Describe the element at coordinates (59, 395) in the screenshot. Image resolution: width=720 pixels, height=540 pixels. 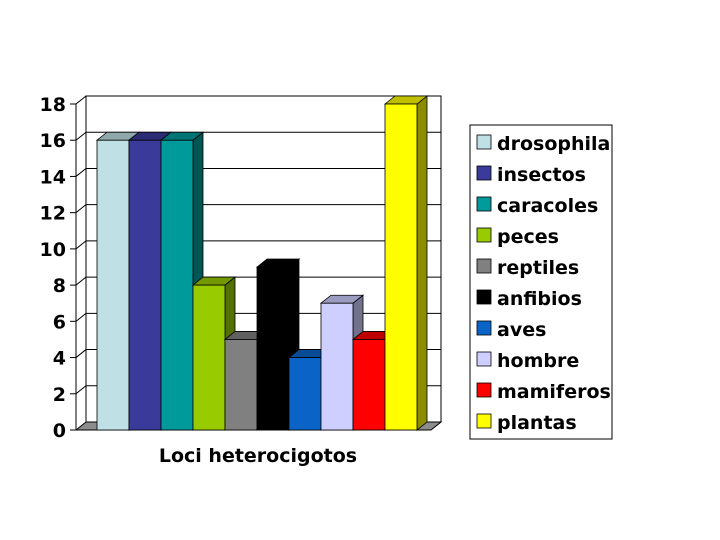
I see `y-tick-label: 2` at that location.